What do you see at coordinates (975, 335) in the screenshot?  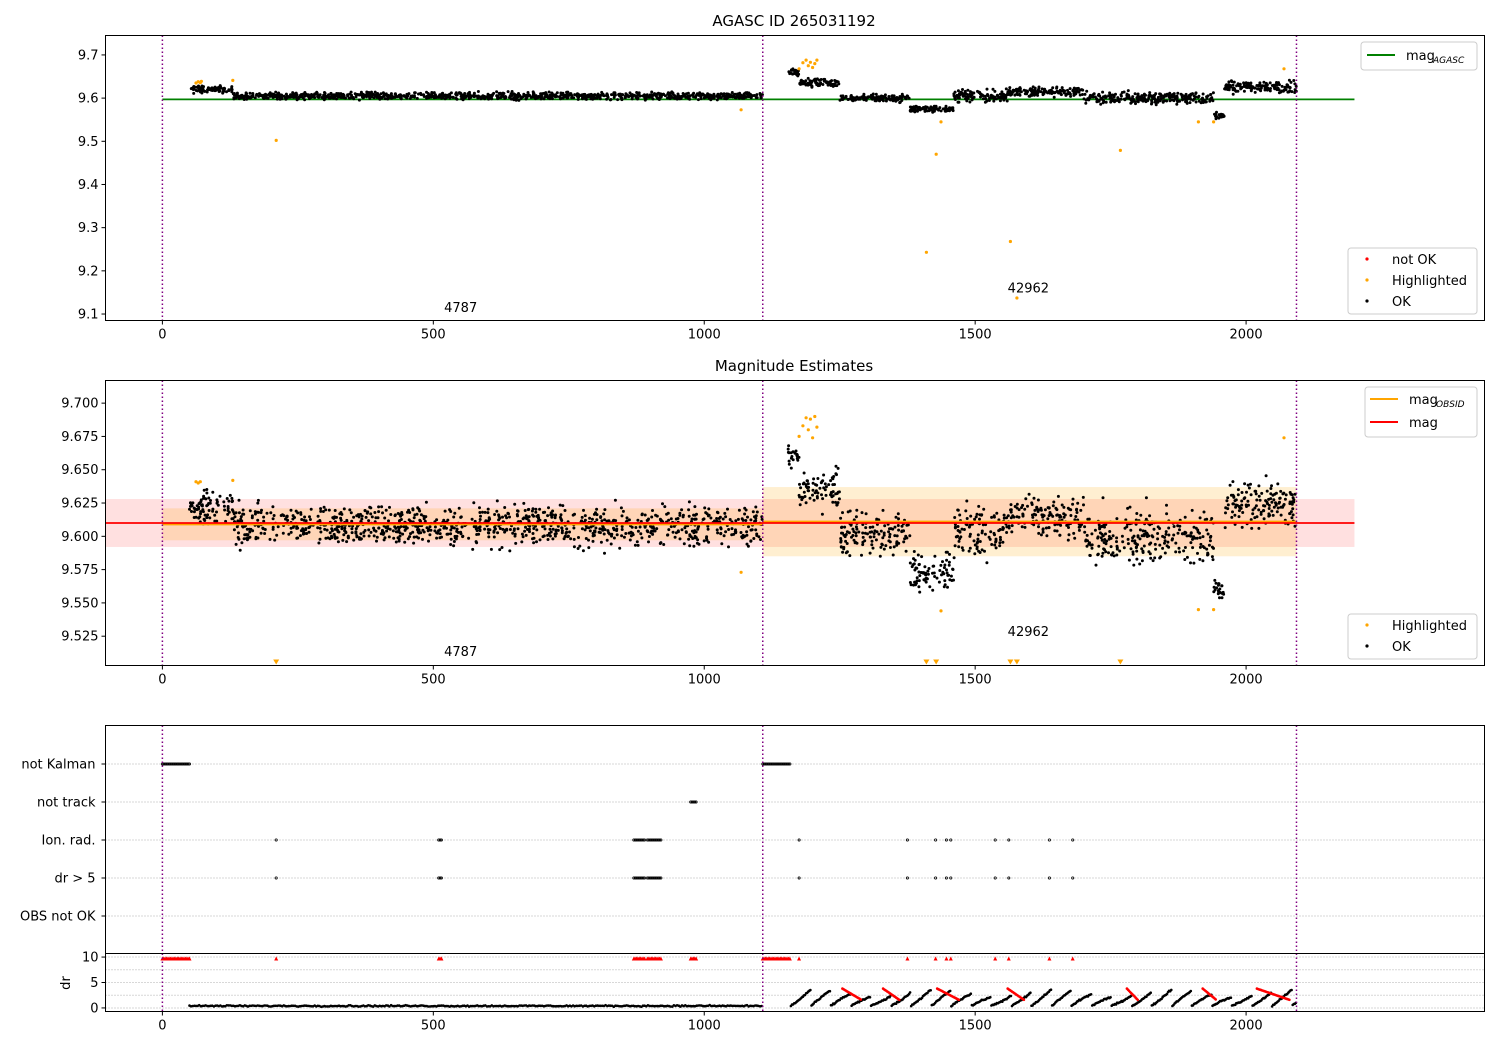 I see `x-tick-label: 1500` at bounding box center [975, 335].